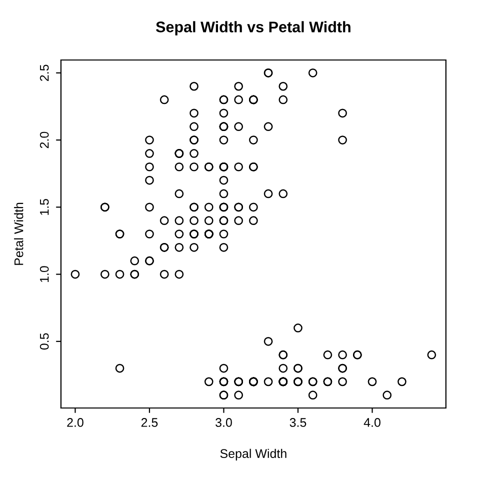  I want to click on y-tick-label: 2.0, so click(44, 140).